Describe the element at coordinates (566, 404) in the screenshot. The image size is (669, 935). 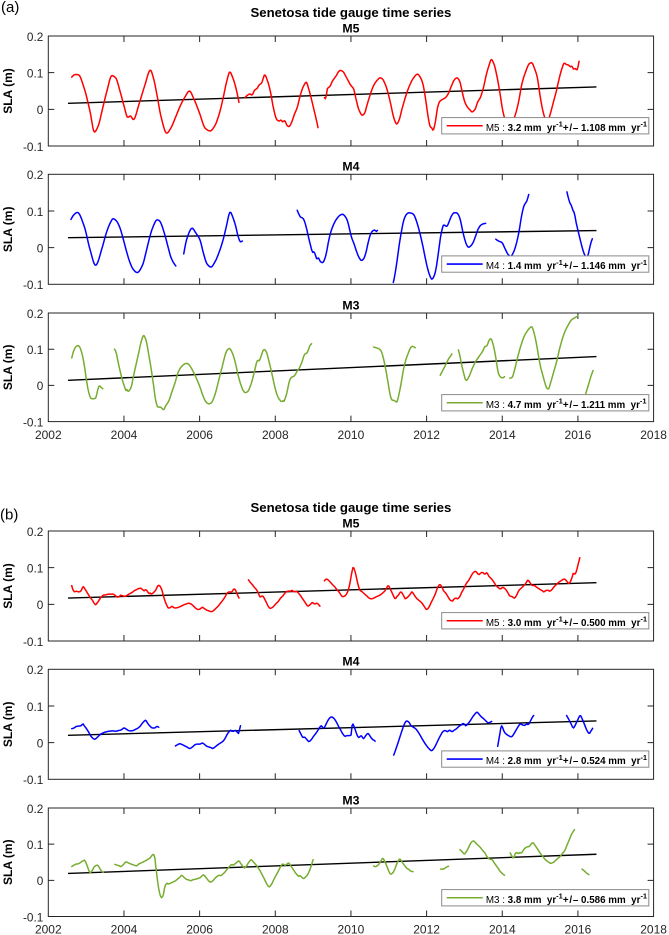
I see `svg-text:M3 : 4.7 mm yr-1+ / – 1.211 m: M3 : 4.7 mm yr-1+ / – 1.211 mm yr-1` at that location.